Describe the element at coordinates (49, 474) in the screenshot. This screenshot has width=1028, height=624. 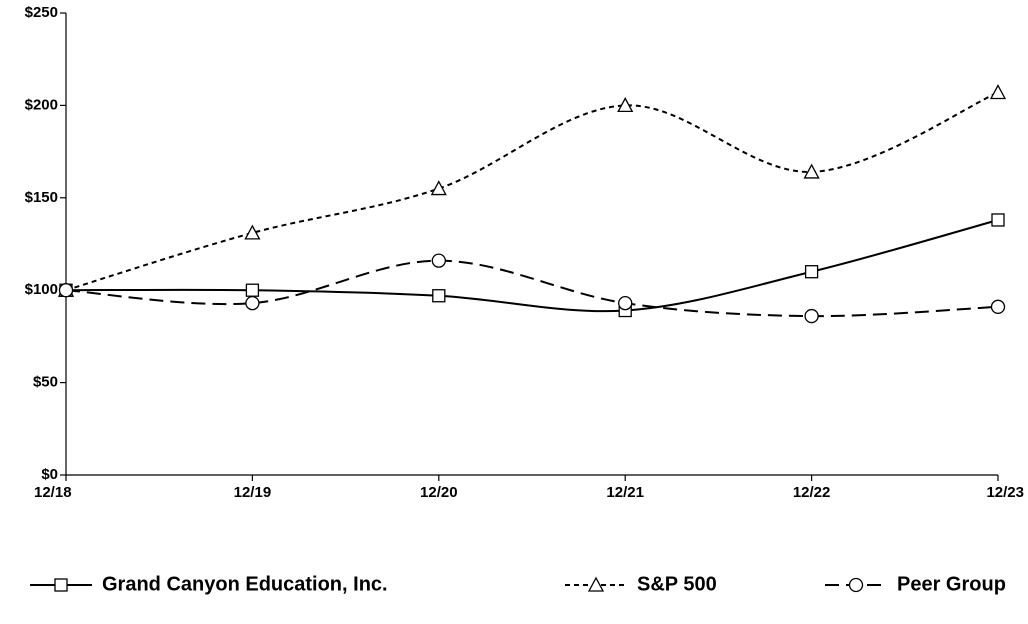
I see `y-tick-label: $0` at that location.